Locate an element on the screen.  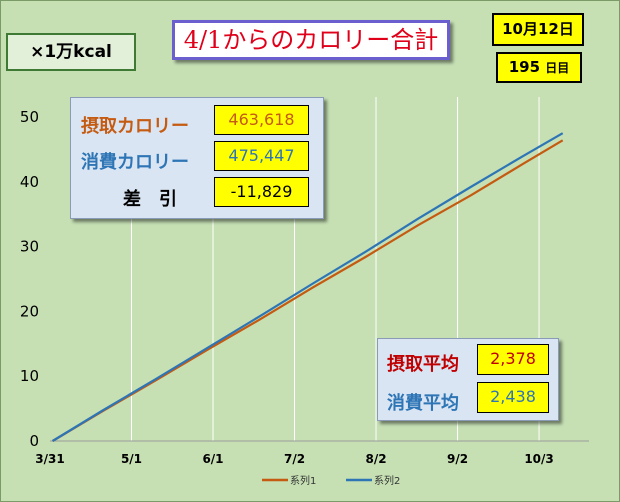
difference-value: -11,829 is located at coordinates (261, 192).